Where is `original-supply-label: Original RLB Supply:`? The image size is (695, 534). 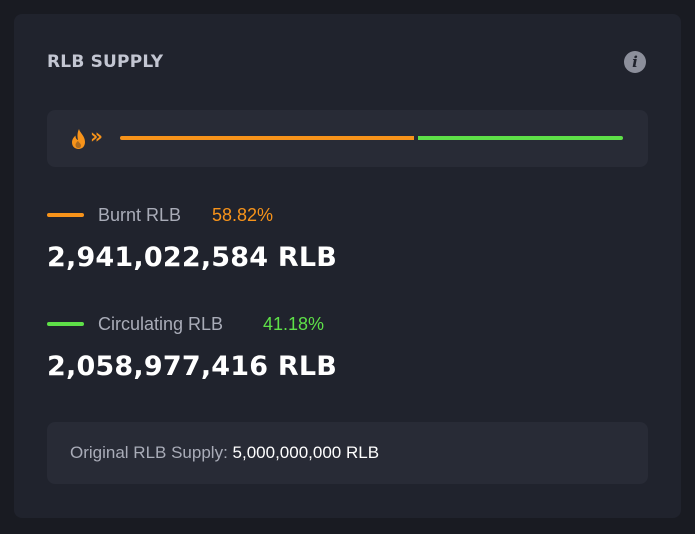 original-supply-label: Original RLB Supply: is located at coordinates (149, 452).